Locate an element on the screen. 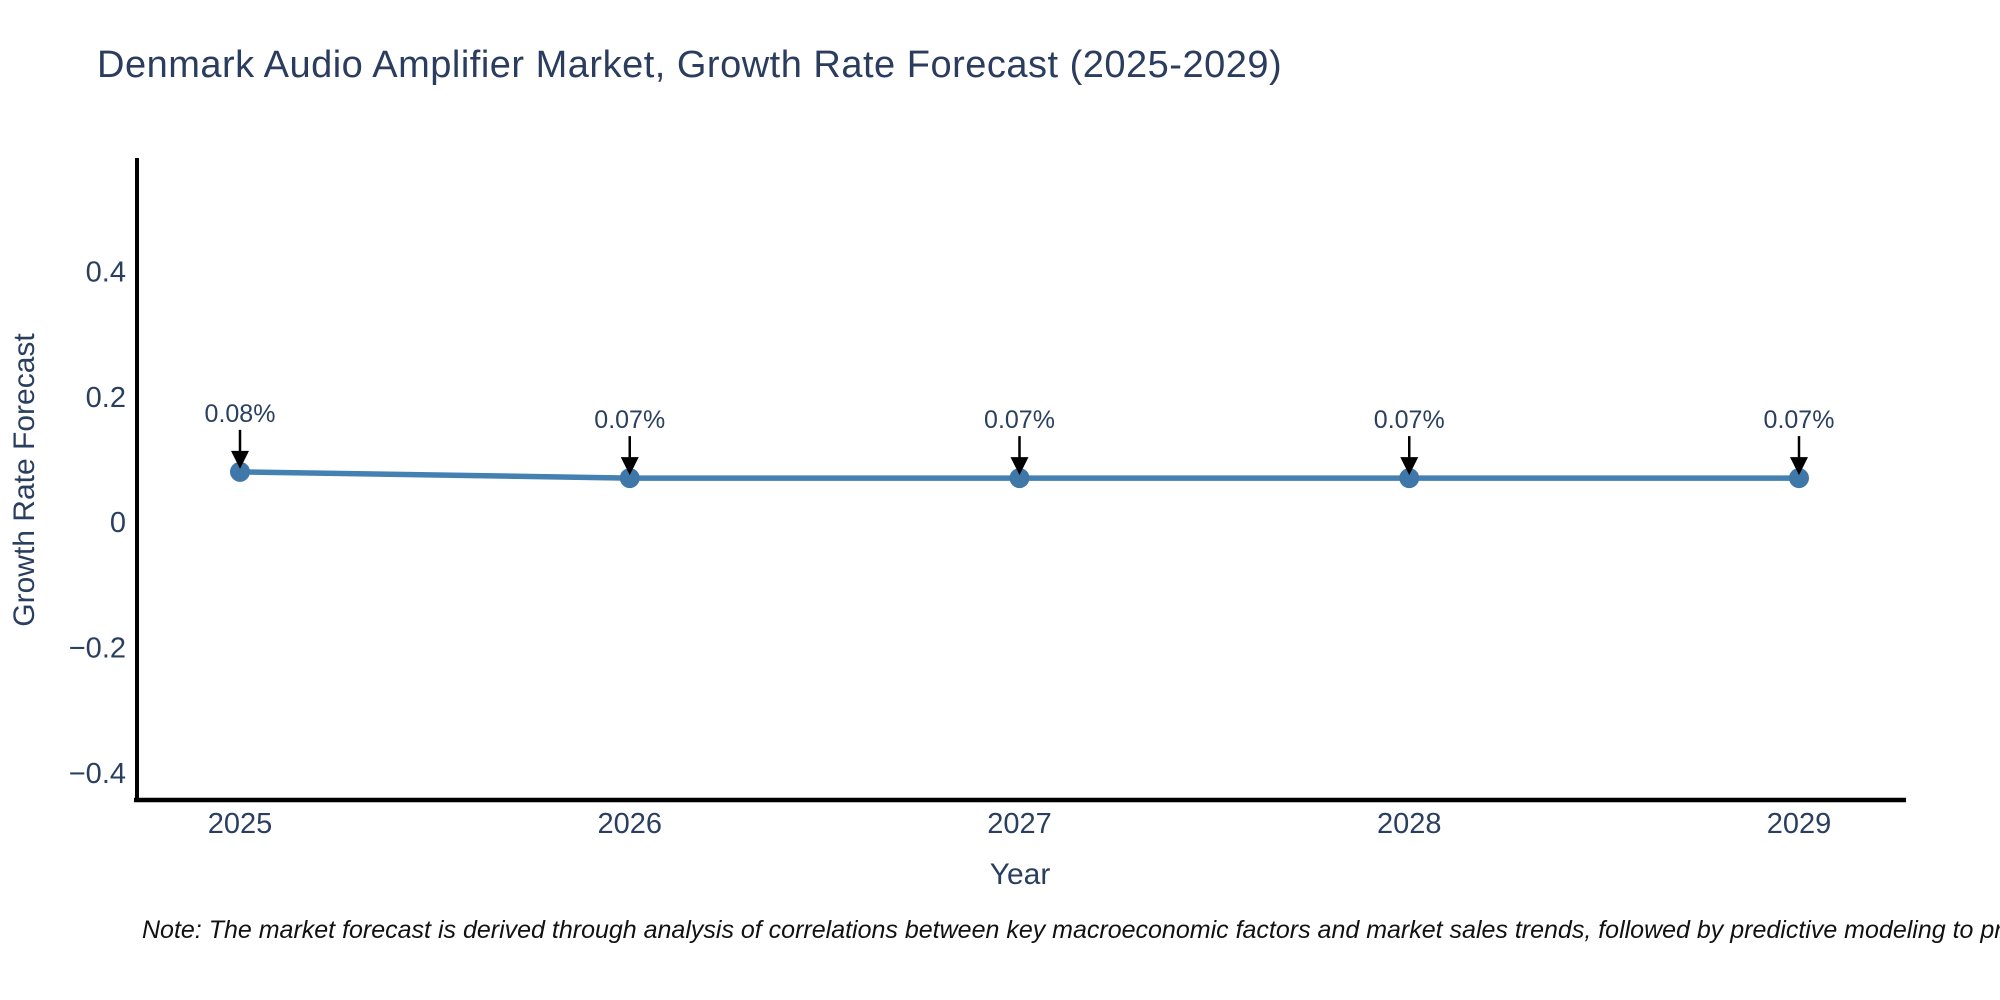 The image size is (2000, 1000). y-tick-label: −0.2 is located at coordinates (97, 649).